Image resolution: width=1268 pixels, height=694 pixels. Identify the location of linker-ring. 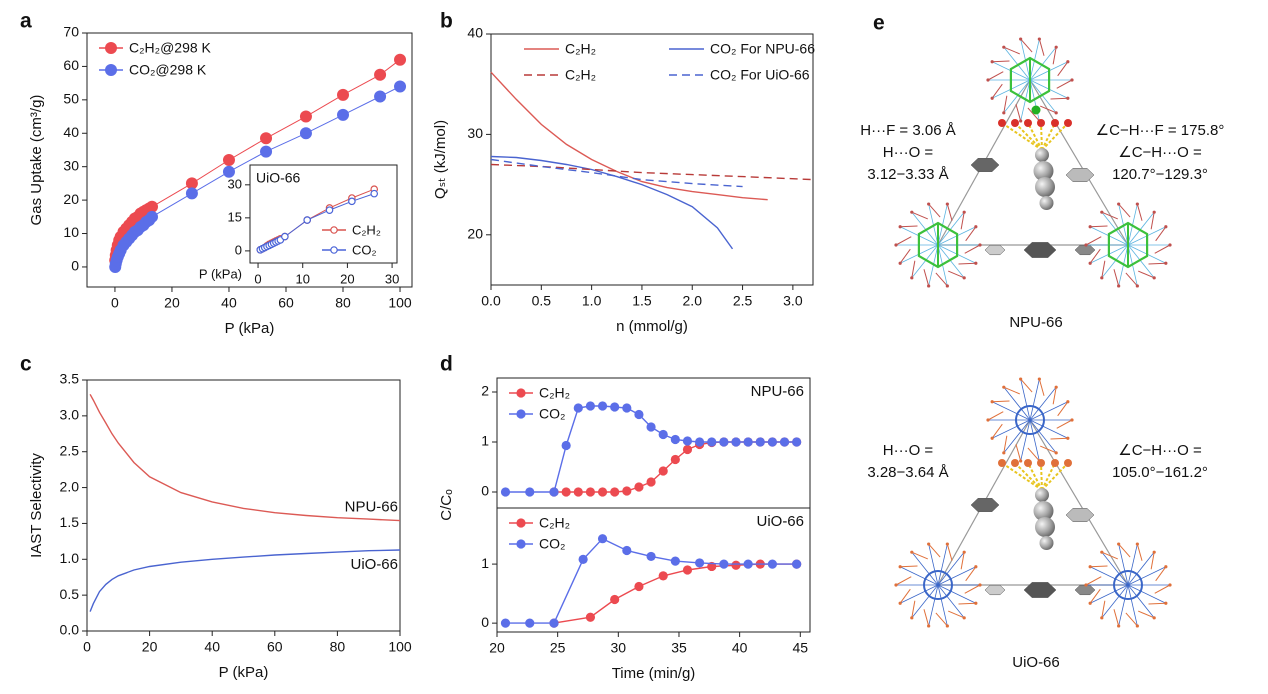
(985, 165).